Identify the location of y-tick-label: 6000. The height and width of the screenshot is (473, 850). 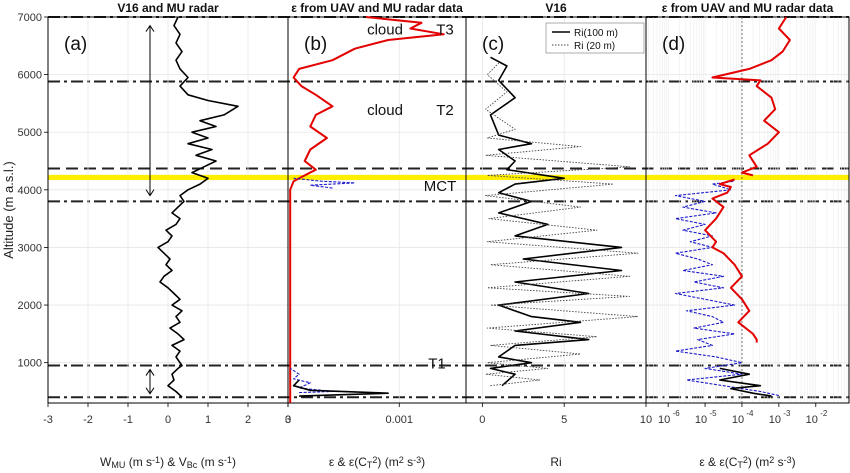
(30, 76).